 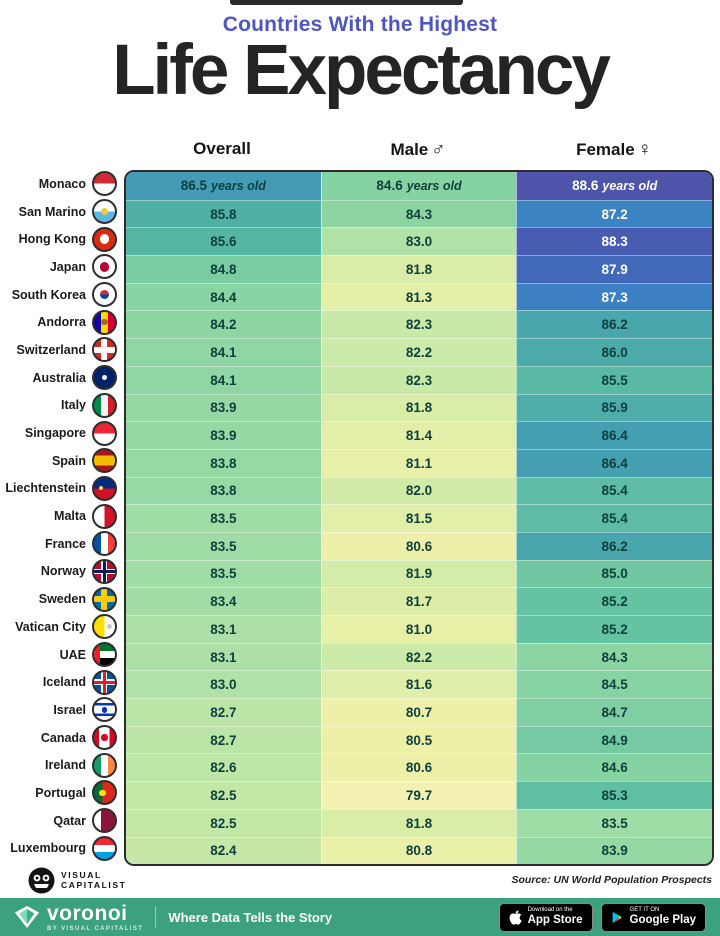 What do you see at coordinates (62, 655) in the screenshot?
I see `country-row: UAE` at bounding box center [62, 655].